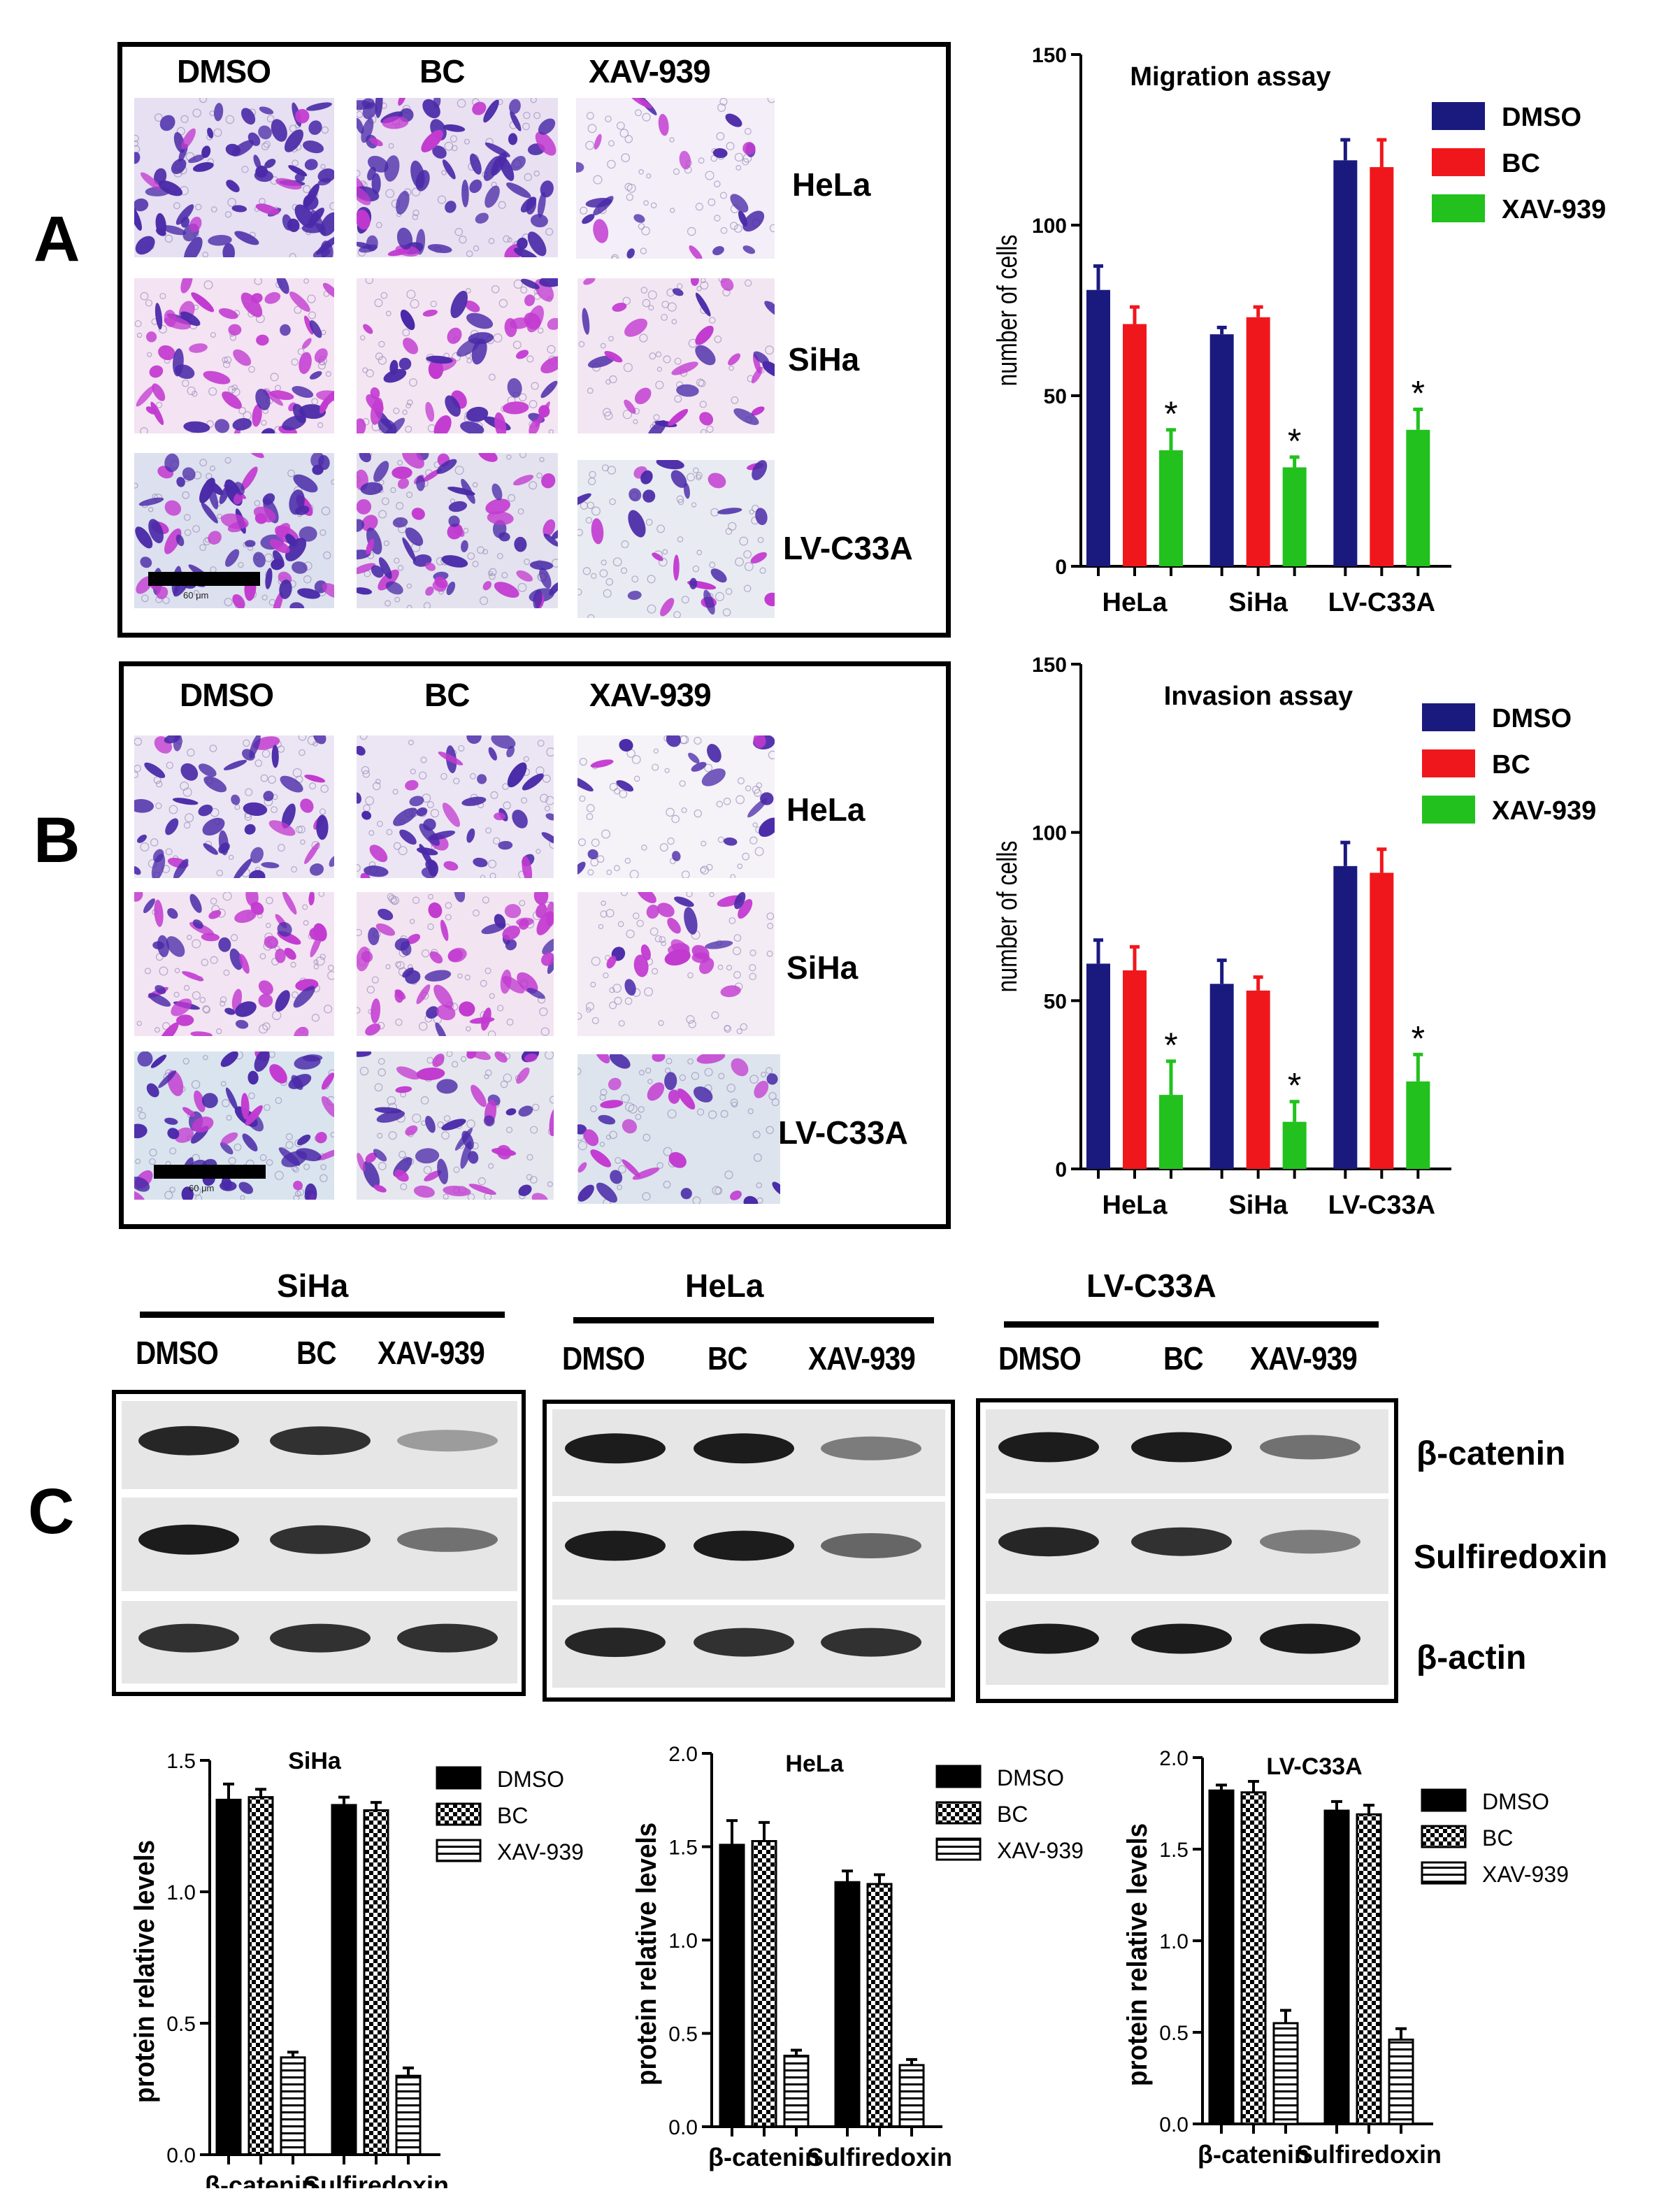  What do you see at coordinates (1314, 1766) in the screenshot?
I see `chart-title: LV-C33A` at bounding box center [1314, 1766].